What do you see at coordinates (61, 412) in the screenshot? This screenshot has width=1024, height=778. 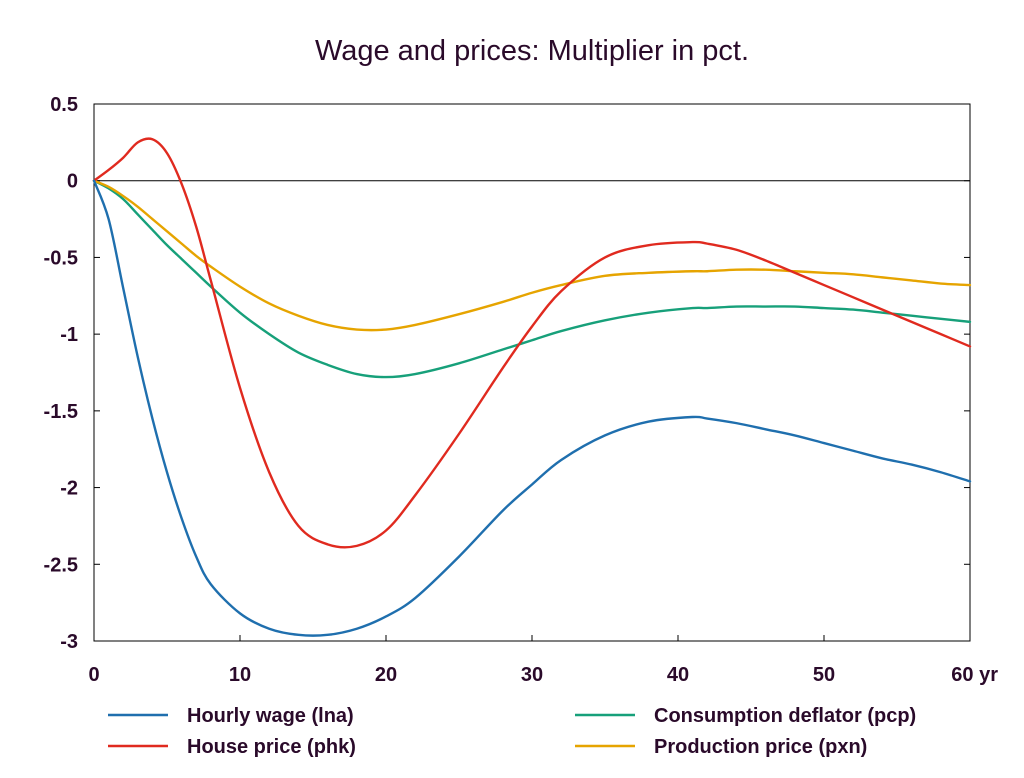 I see `y-tick-label: -1.5` at bounding box center [61, 412].